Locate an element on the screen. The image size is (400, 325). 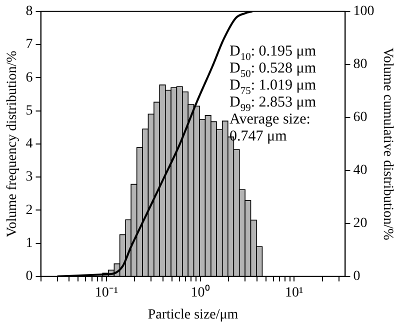
x-axis-title: Particle size/μm is located at coordinates (193, 314).